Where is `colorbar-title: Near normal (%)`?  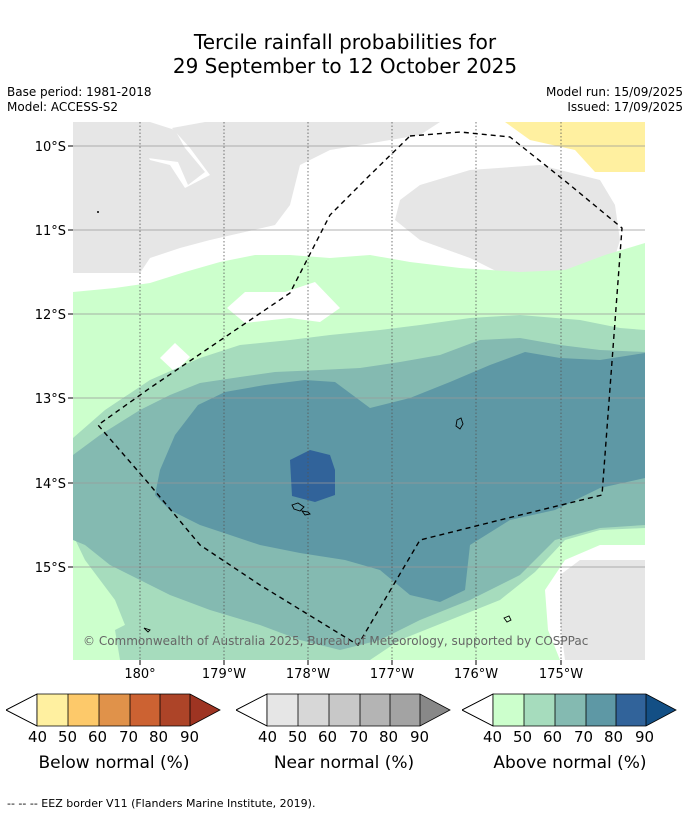
colorbar-title: Near normal (%) is located at coordinates (344, 763).